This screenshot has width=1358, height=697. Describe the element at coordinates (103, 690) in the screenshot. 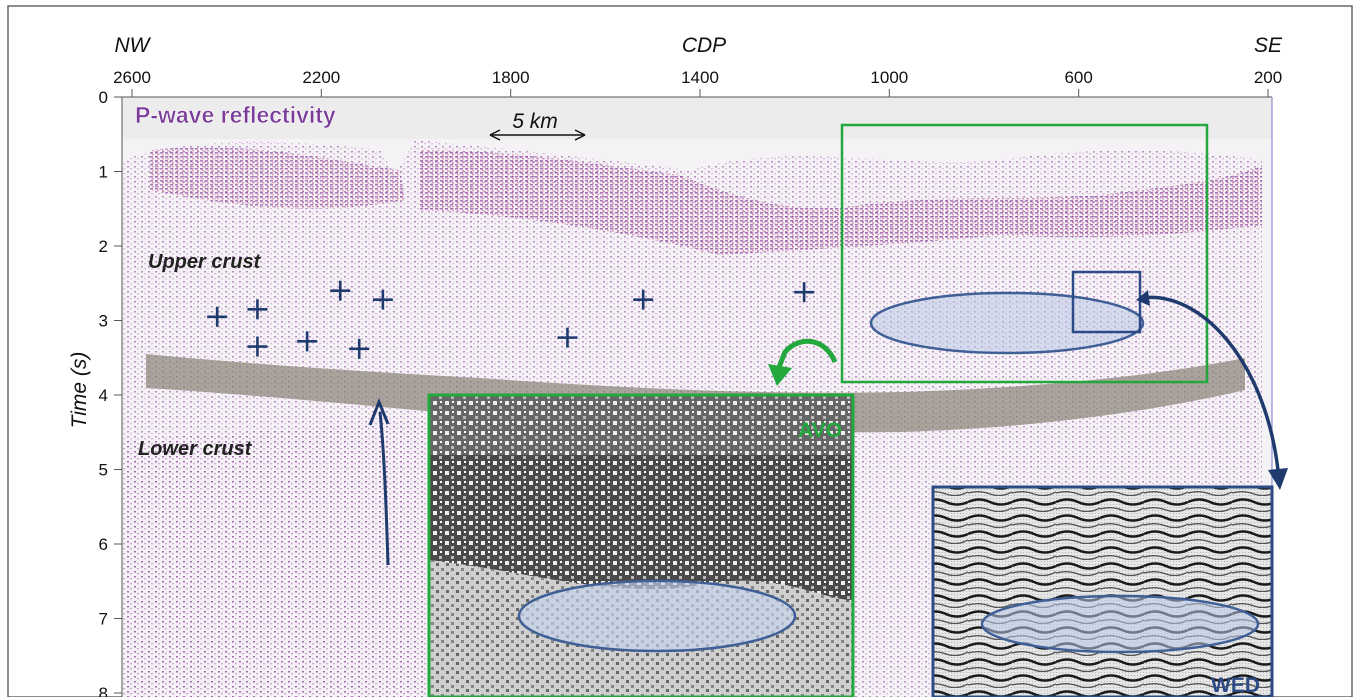

I see `time-tick-label: 8` at that location.